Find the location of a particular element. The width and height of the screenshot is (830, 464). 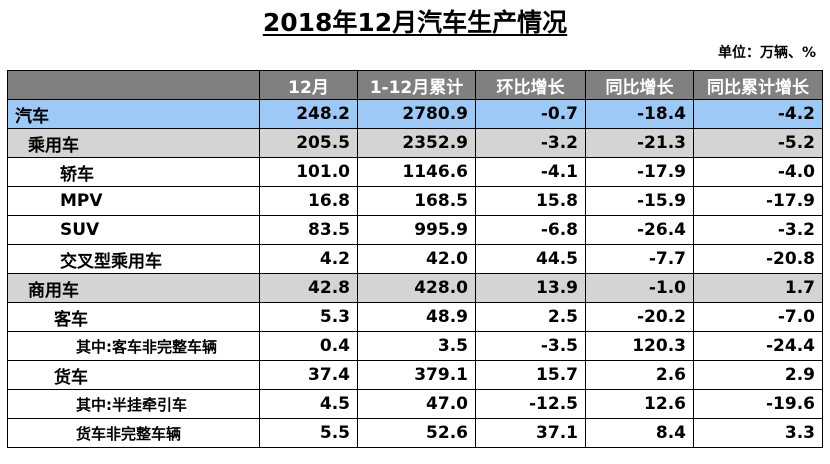

cell-cumulative: 3.5 is located at coordinates (416, 346).